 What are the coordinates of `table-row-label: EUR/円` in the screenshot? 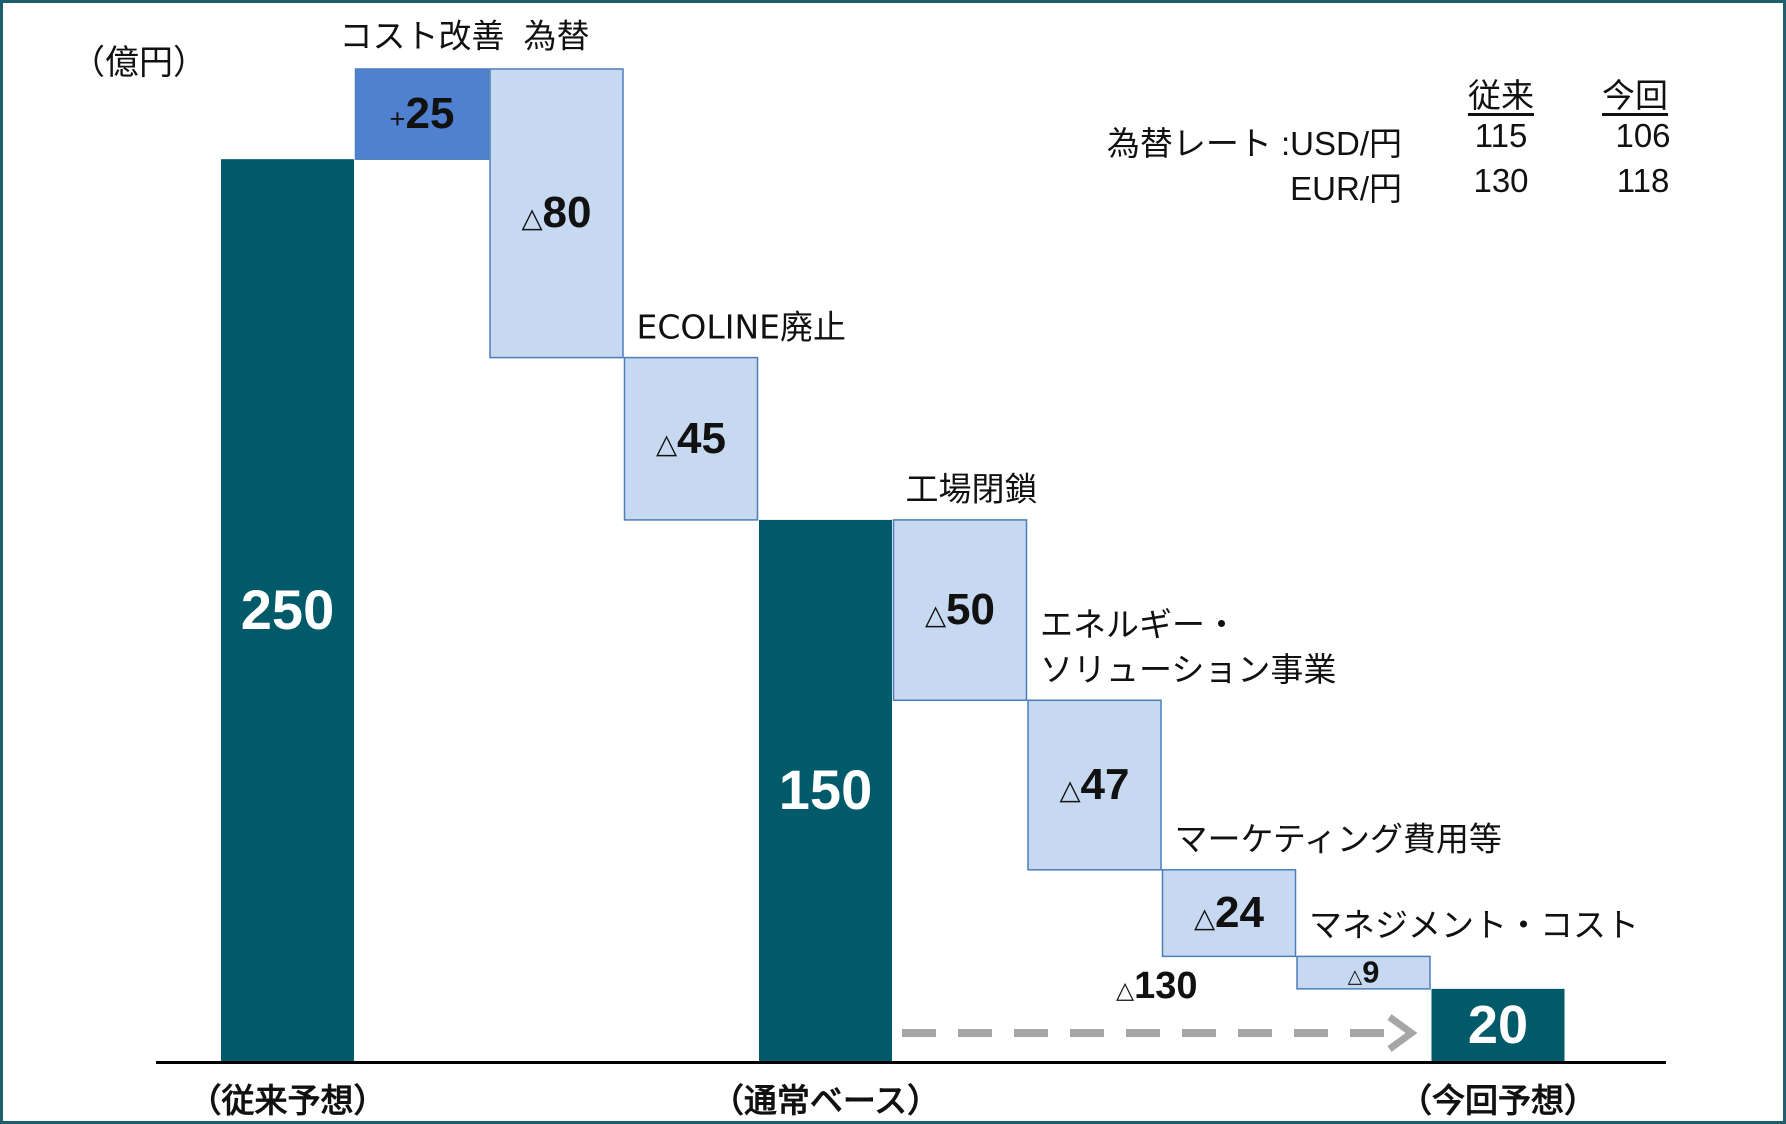 It's located at (1346, 188).